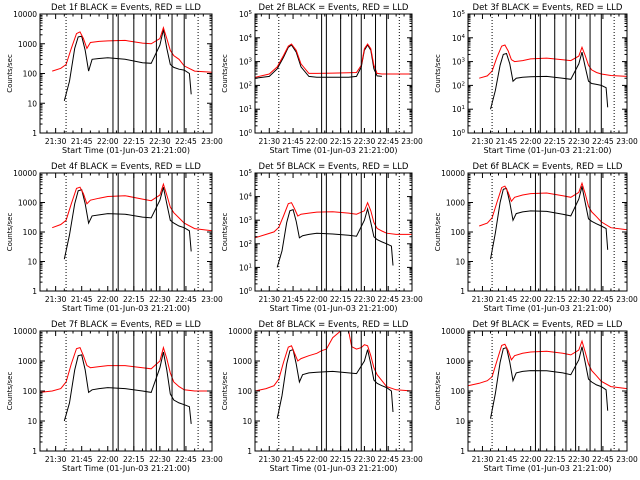 The height and width of the screenshot is (480, 640). What do you see at coordinates (458, 85) in the screenshot?
I see `y-tick-label: 102` at bounding box center [458, 85].